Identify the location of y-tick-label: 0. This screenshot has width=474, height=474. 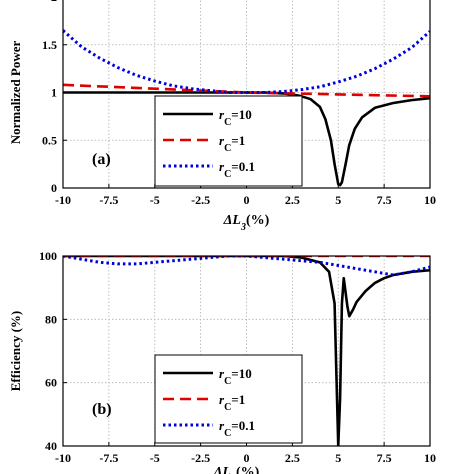
(54, 188).